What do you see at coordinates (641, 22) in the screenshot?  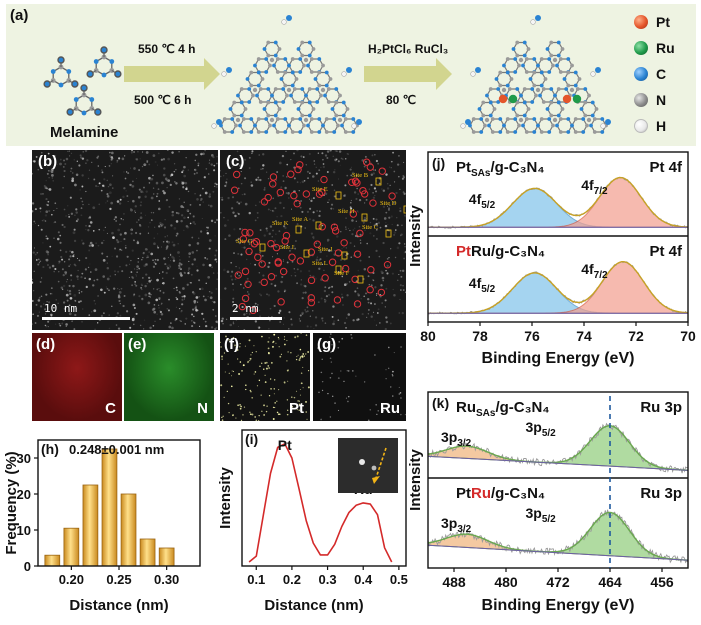 I see `pt-atom-icon` at bounding box center [641, 22].